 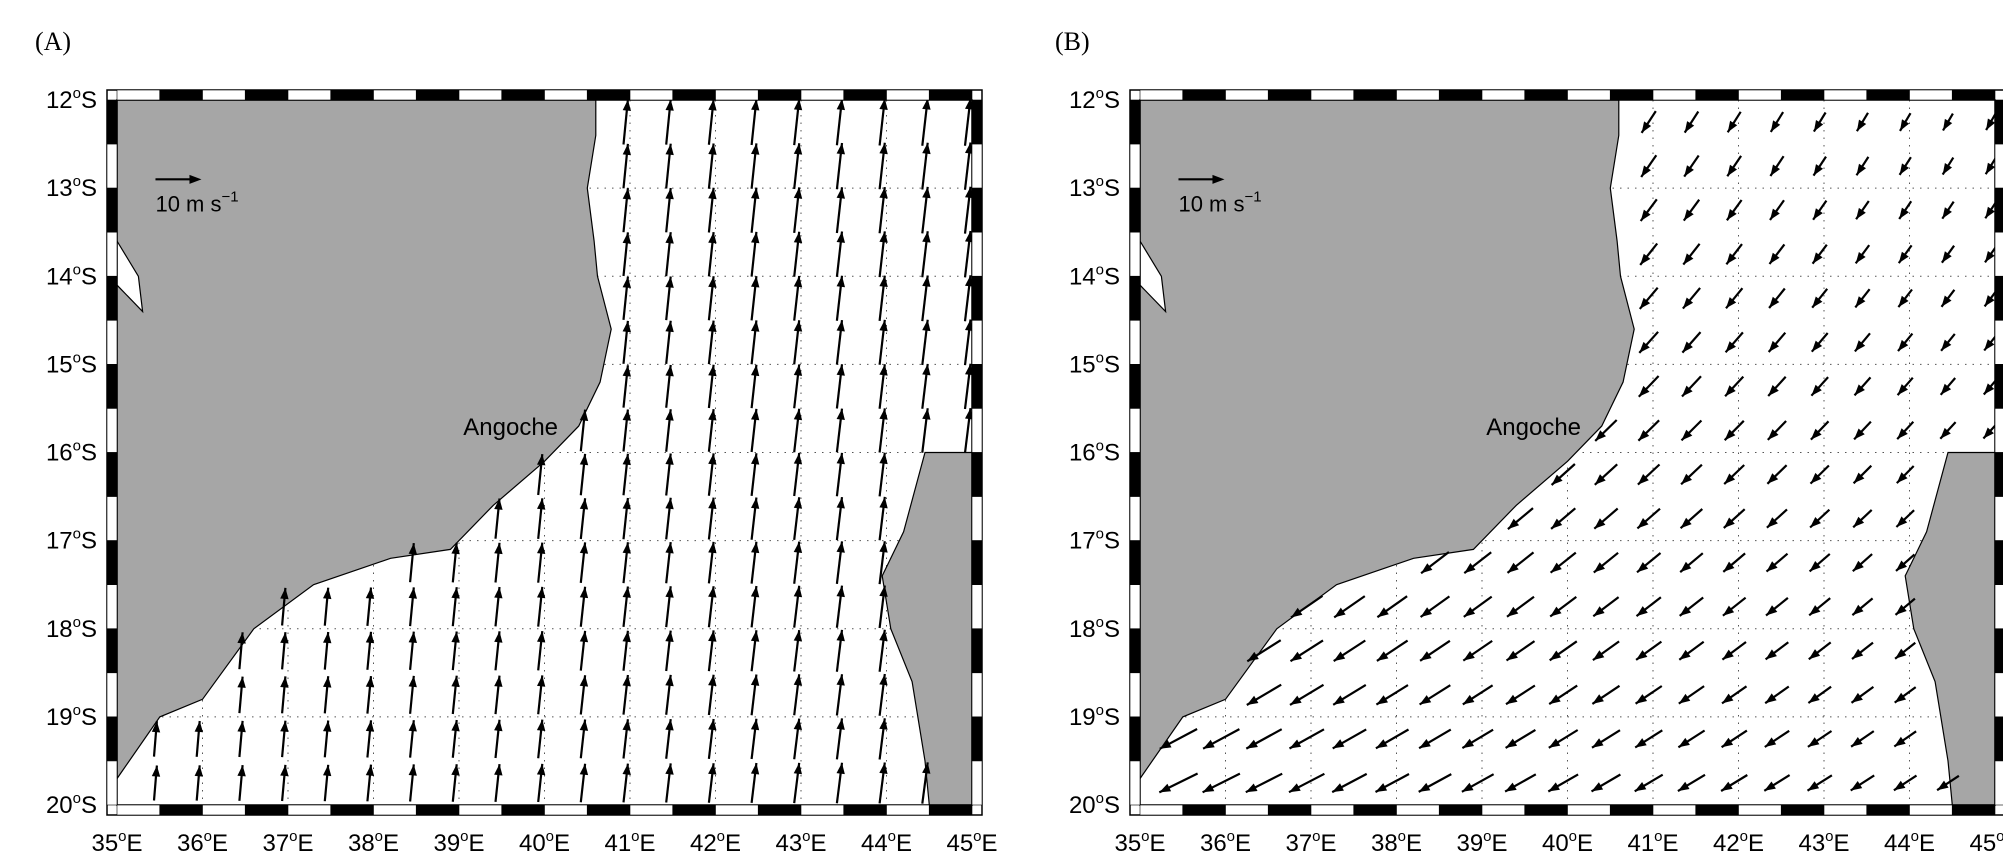 What do you see at coordinates (715, 842) in the screenshot?
I see `lon-tick-label: 42oE` at bounding box center [715, 842].